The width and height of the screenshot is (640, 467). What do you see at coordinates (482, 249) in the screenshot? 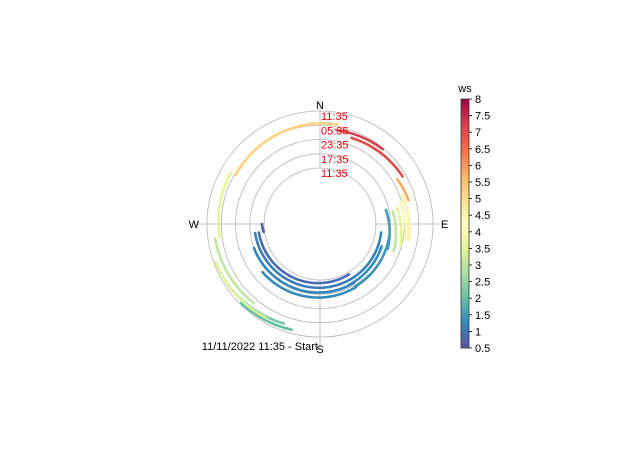
I see `colorbar-tick-label: 3.5` at bounding box center [482, 249].